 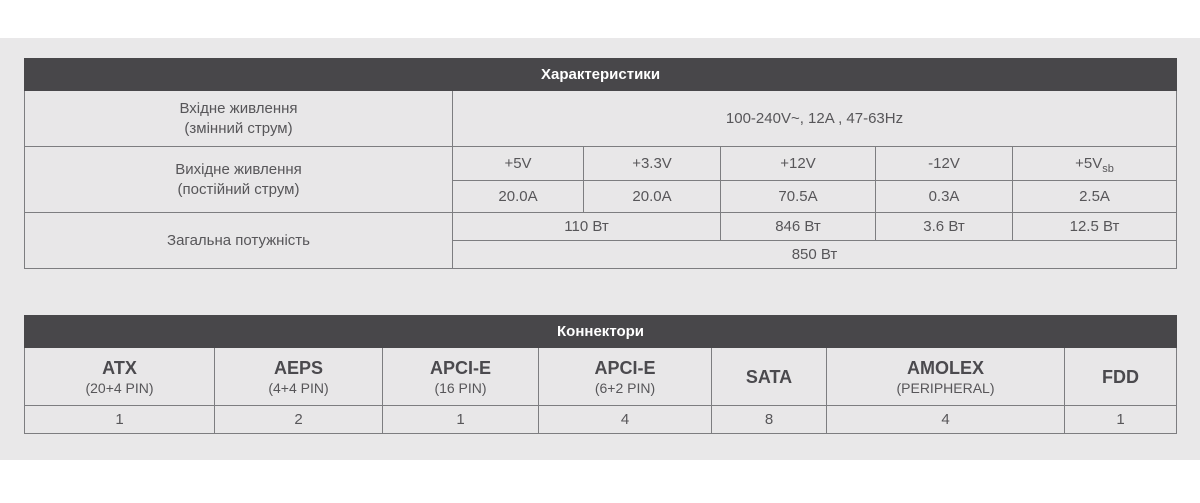 What do you see at coordinates (1094, 196) in the screenshot?
I see `rail-current-cell: 2.5A` at bounding box center [1094, 196].